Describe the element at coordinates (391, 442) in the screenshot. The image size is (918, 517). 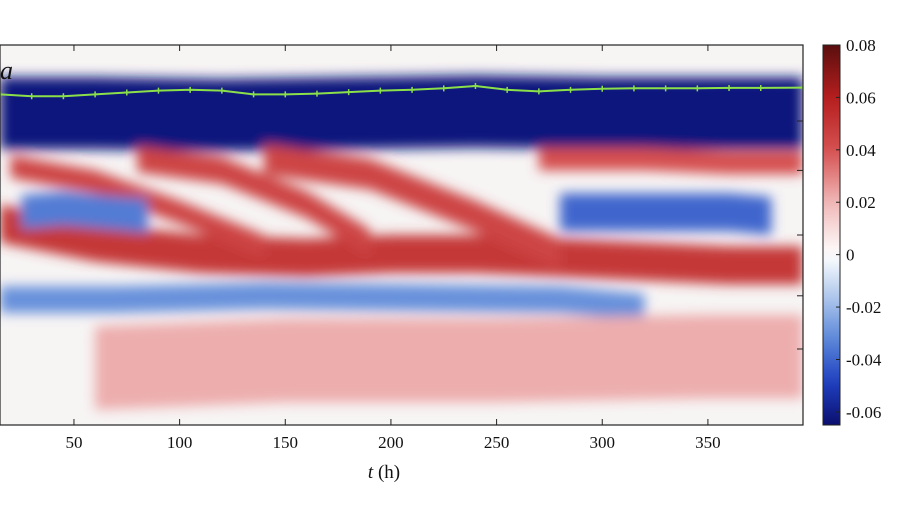
I see `x-tick-label: 200` at that location.